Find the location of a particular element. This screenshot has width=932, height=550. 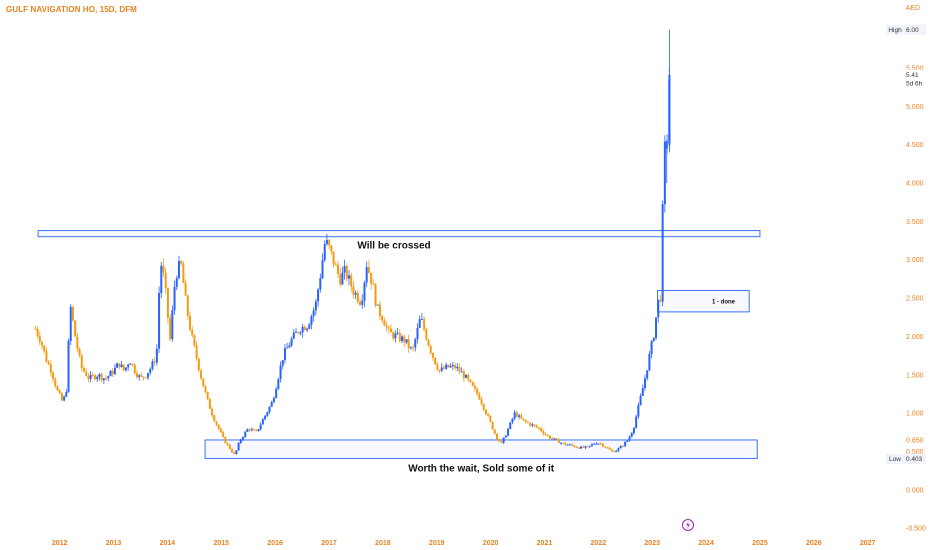

year-tick-label: 2019 is located at coordinates (437, 543).